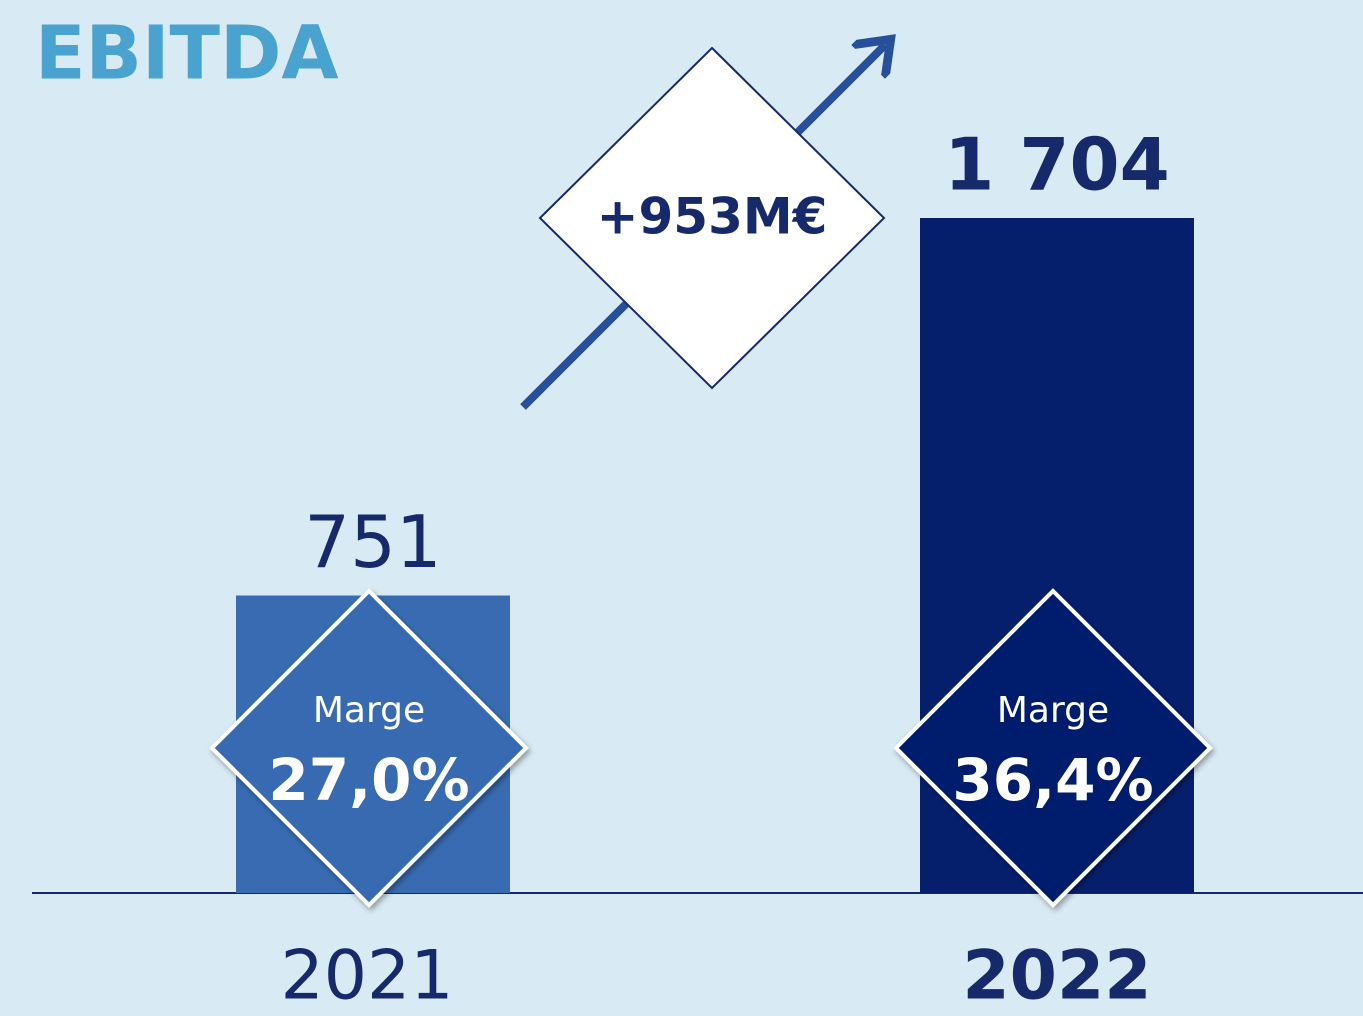 Image resolution: width=1363 pixels, height=1016 pixels. What do you see at coordinates (187, 54) in the screenshot?
I see `chart-title: EBITDA` at bounding box center [187, 54].